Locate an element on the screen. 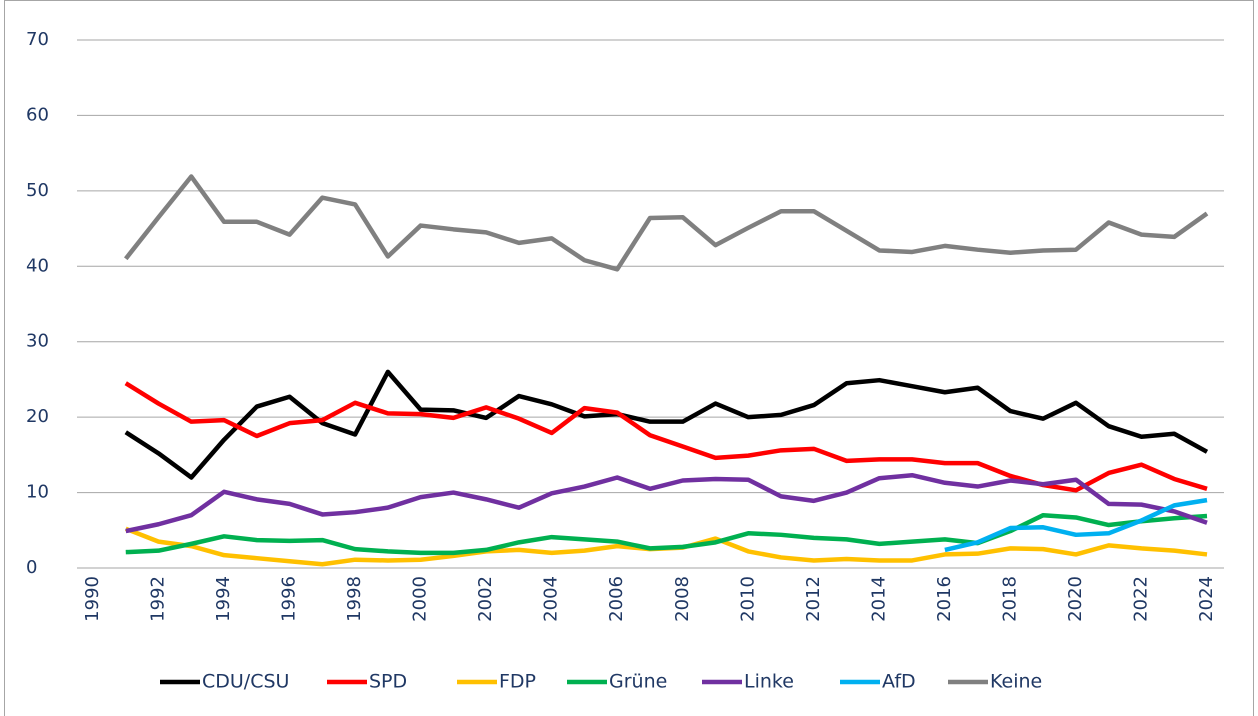 The width and height of the screenshot is (1258, 716). legend-label: FDP is located at coordinates (517, 682).